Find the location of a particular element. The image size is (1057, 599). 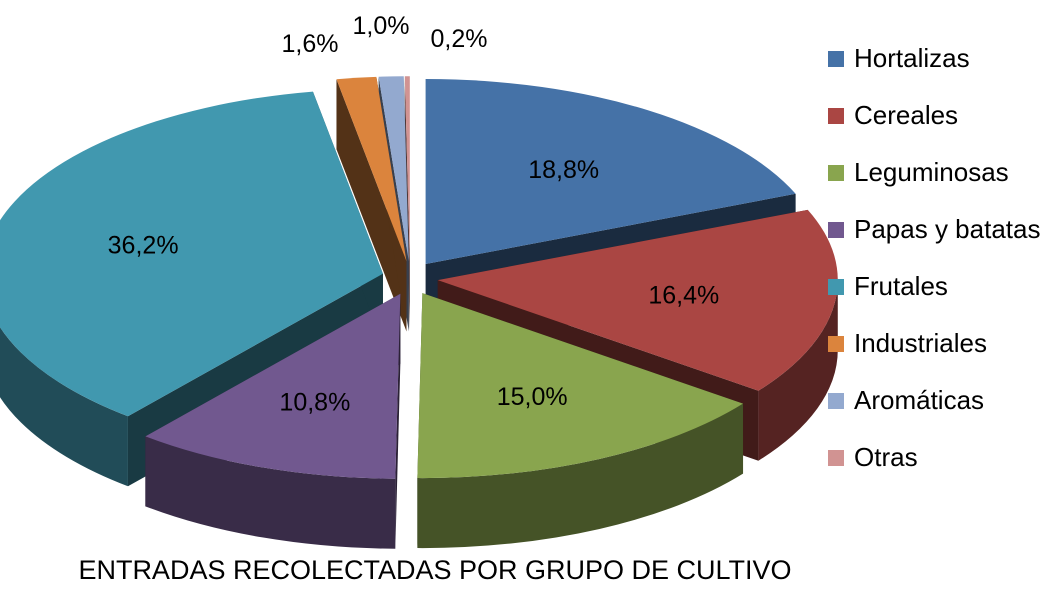

legend-item: Papas y batatas is located at coordinates (934, 229).